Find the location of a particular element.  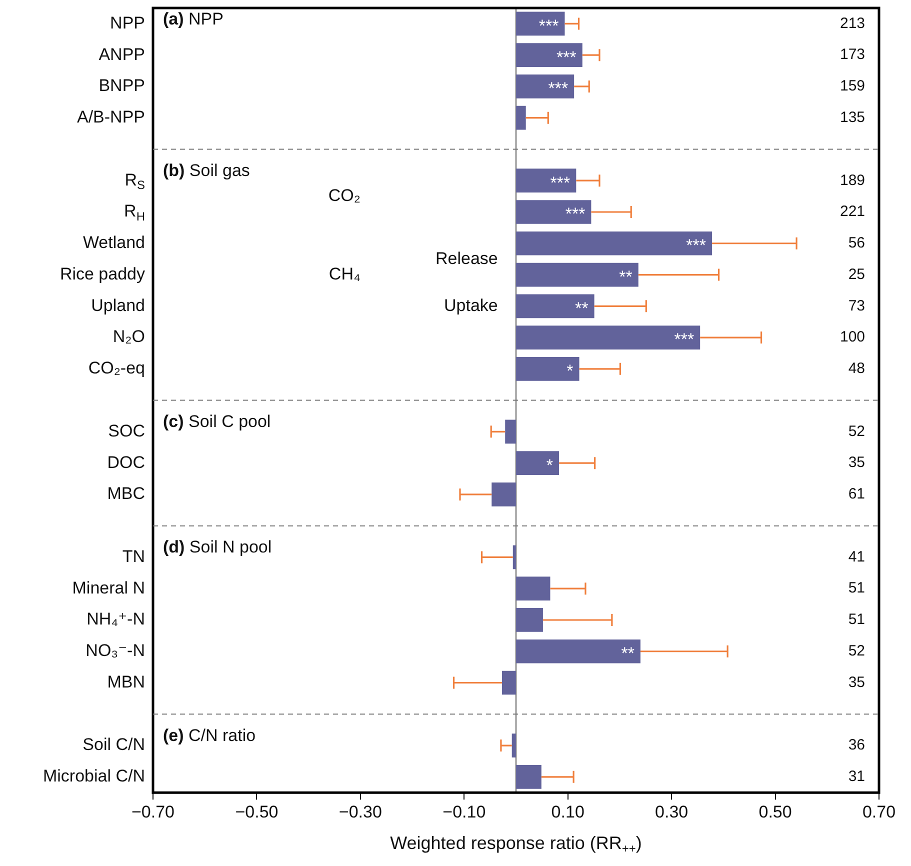

y-tick-label: MBC is located at coordinates (126, 494).